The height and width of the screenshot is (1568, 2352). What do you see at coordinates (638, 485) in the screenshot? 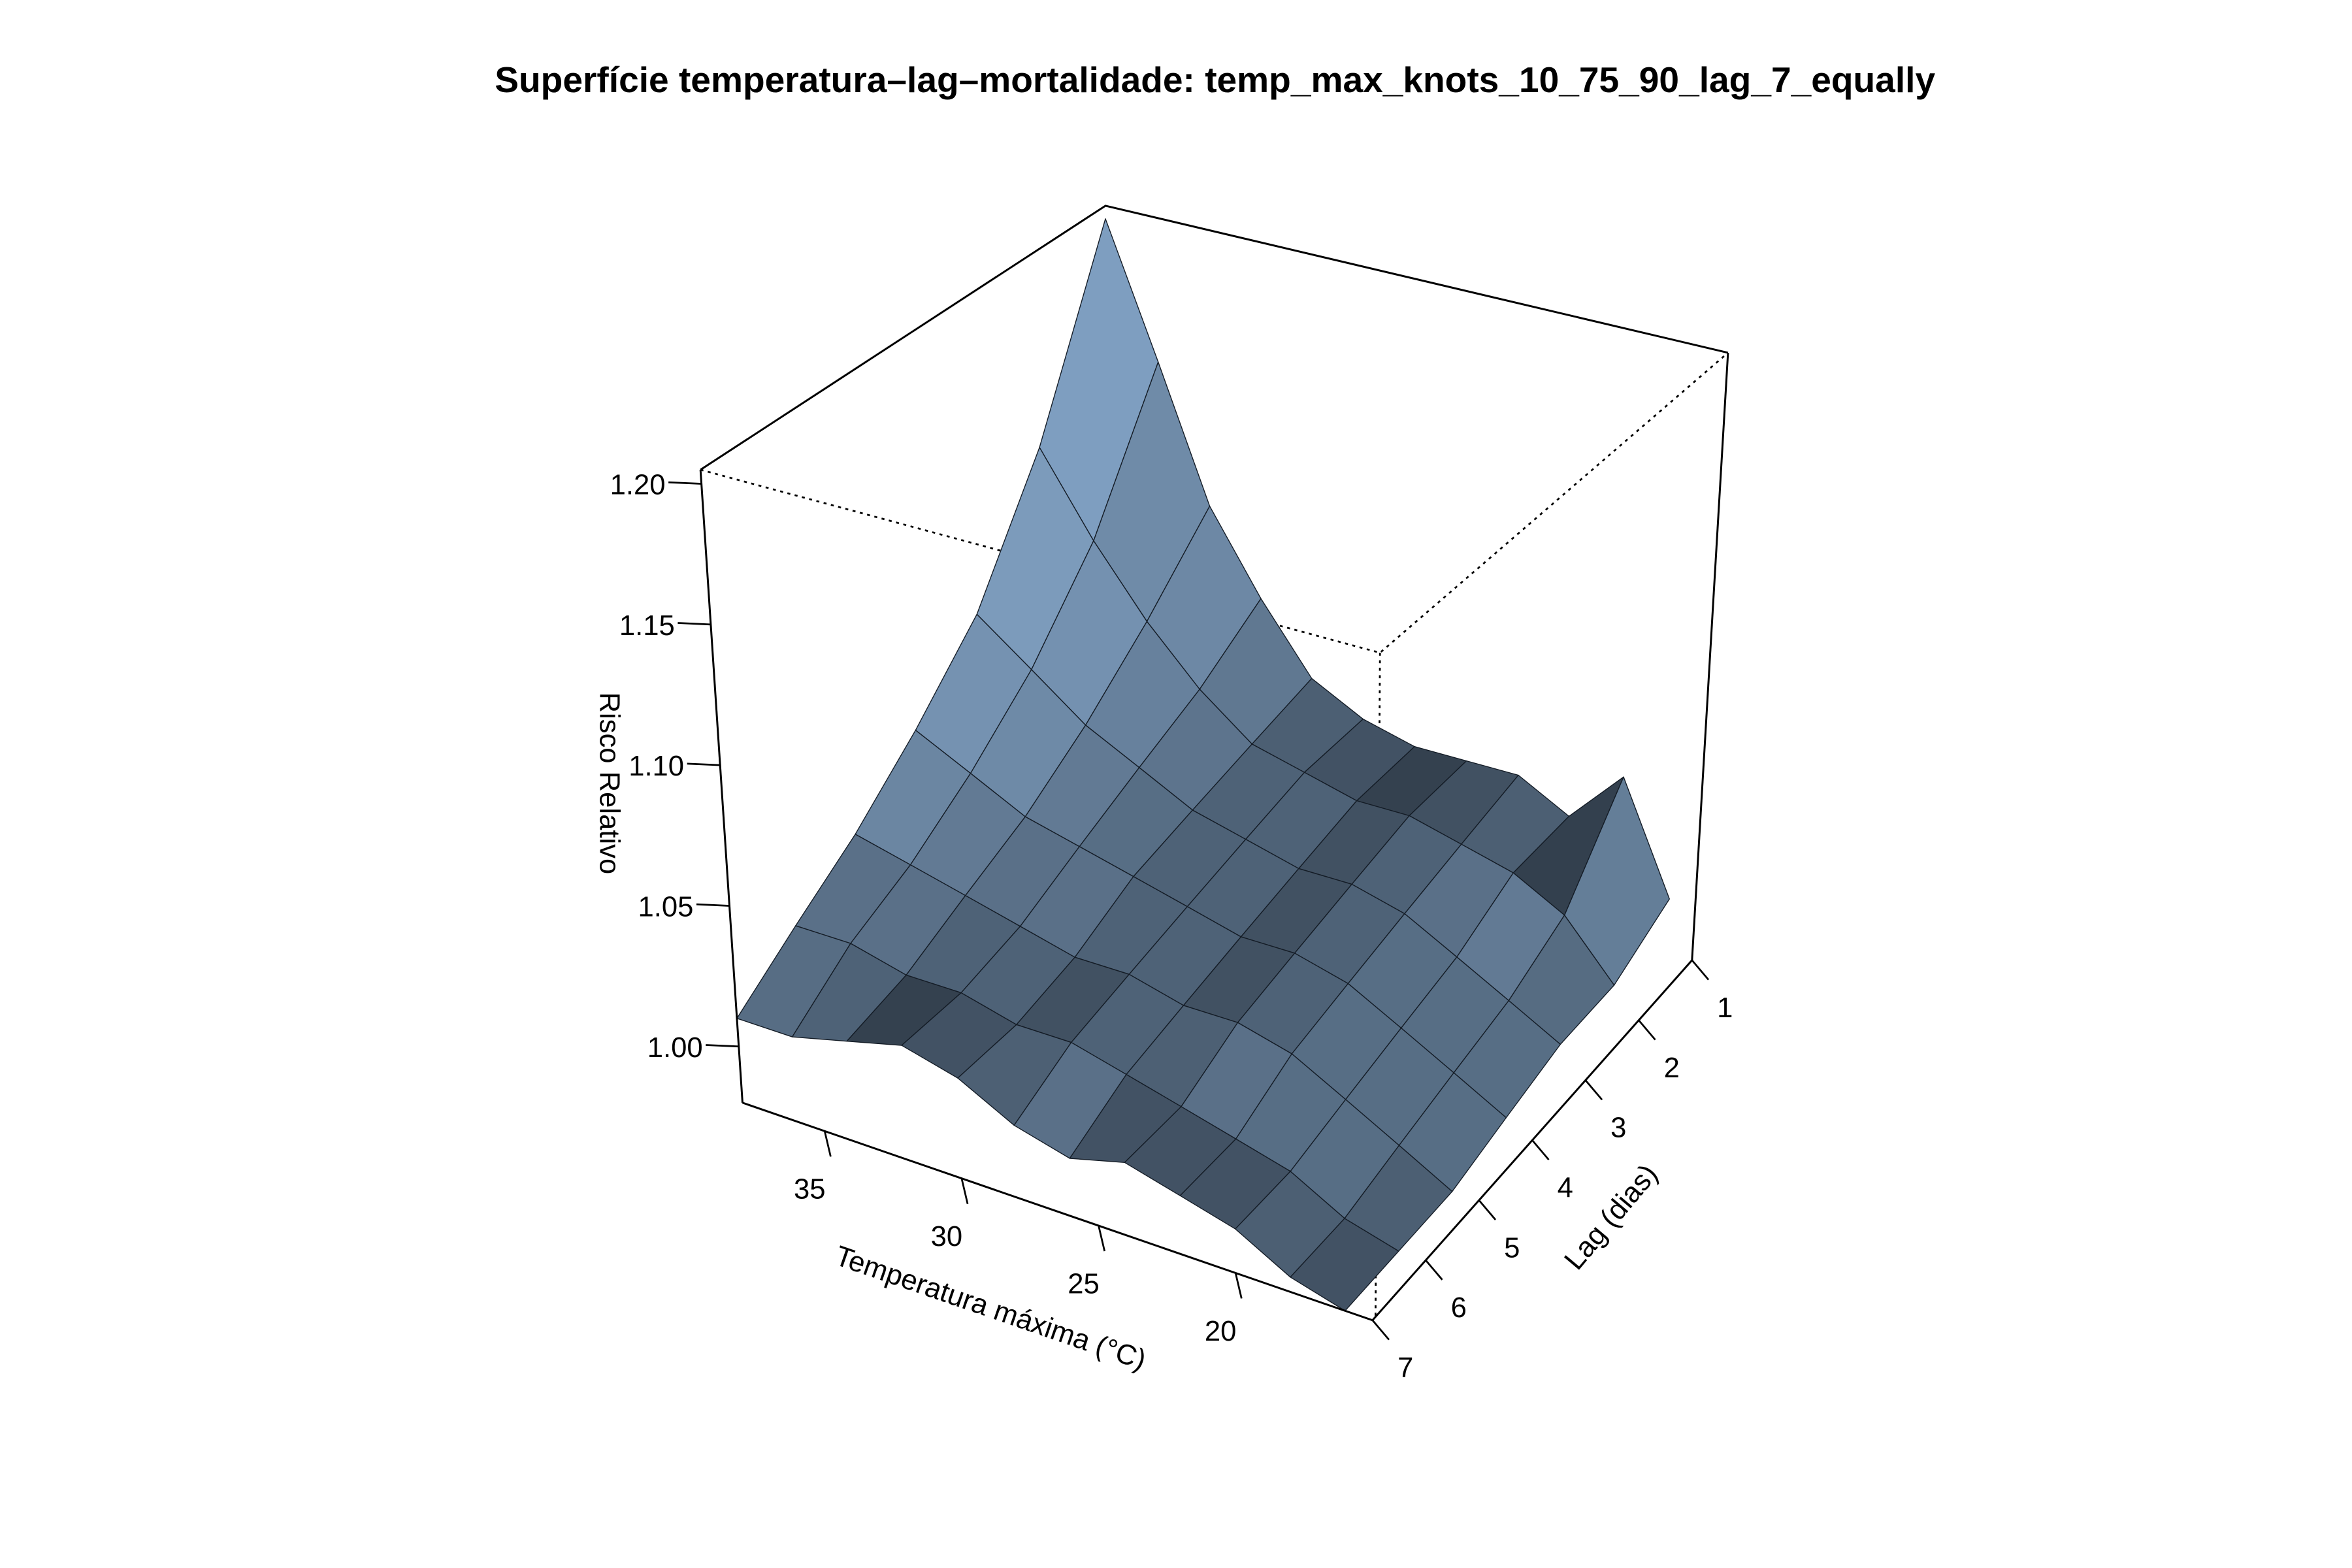
I see `z-tick-label: 1.20` at bounding box center [638, 485].